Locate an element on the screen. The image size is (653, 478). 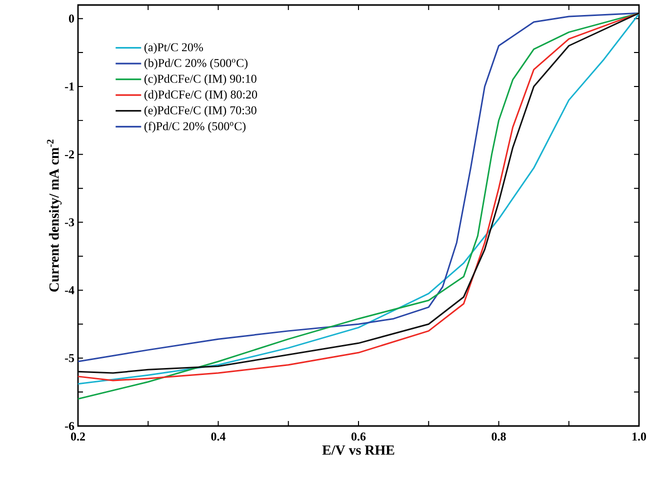
x-tick-label: 0.2 is located at coordinates (77, 436).